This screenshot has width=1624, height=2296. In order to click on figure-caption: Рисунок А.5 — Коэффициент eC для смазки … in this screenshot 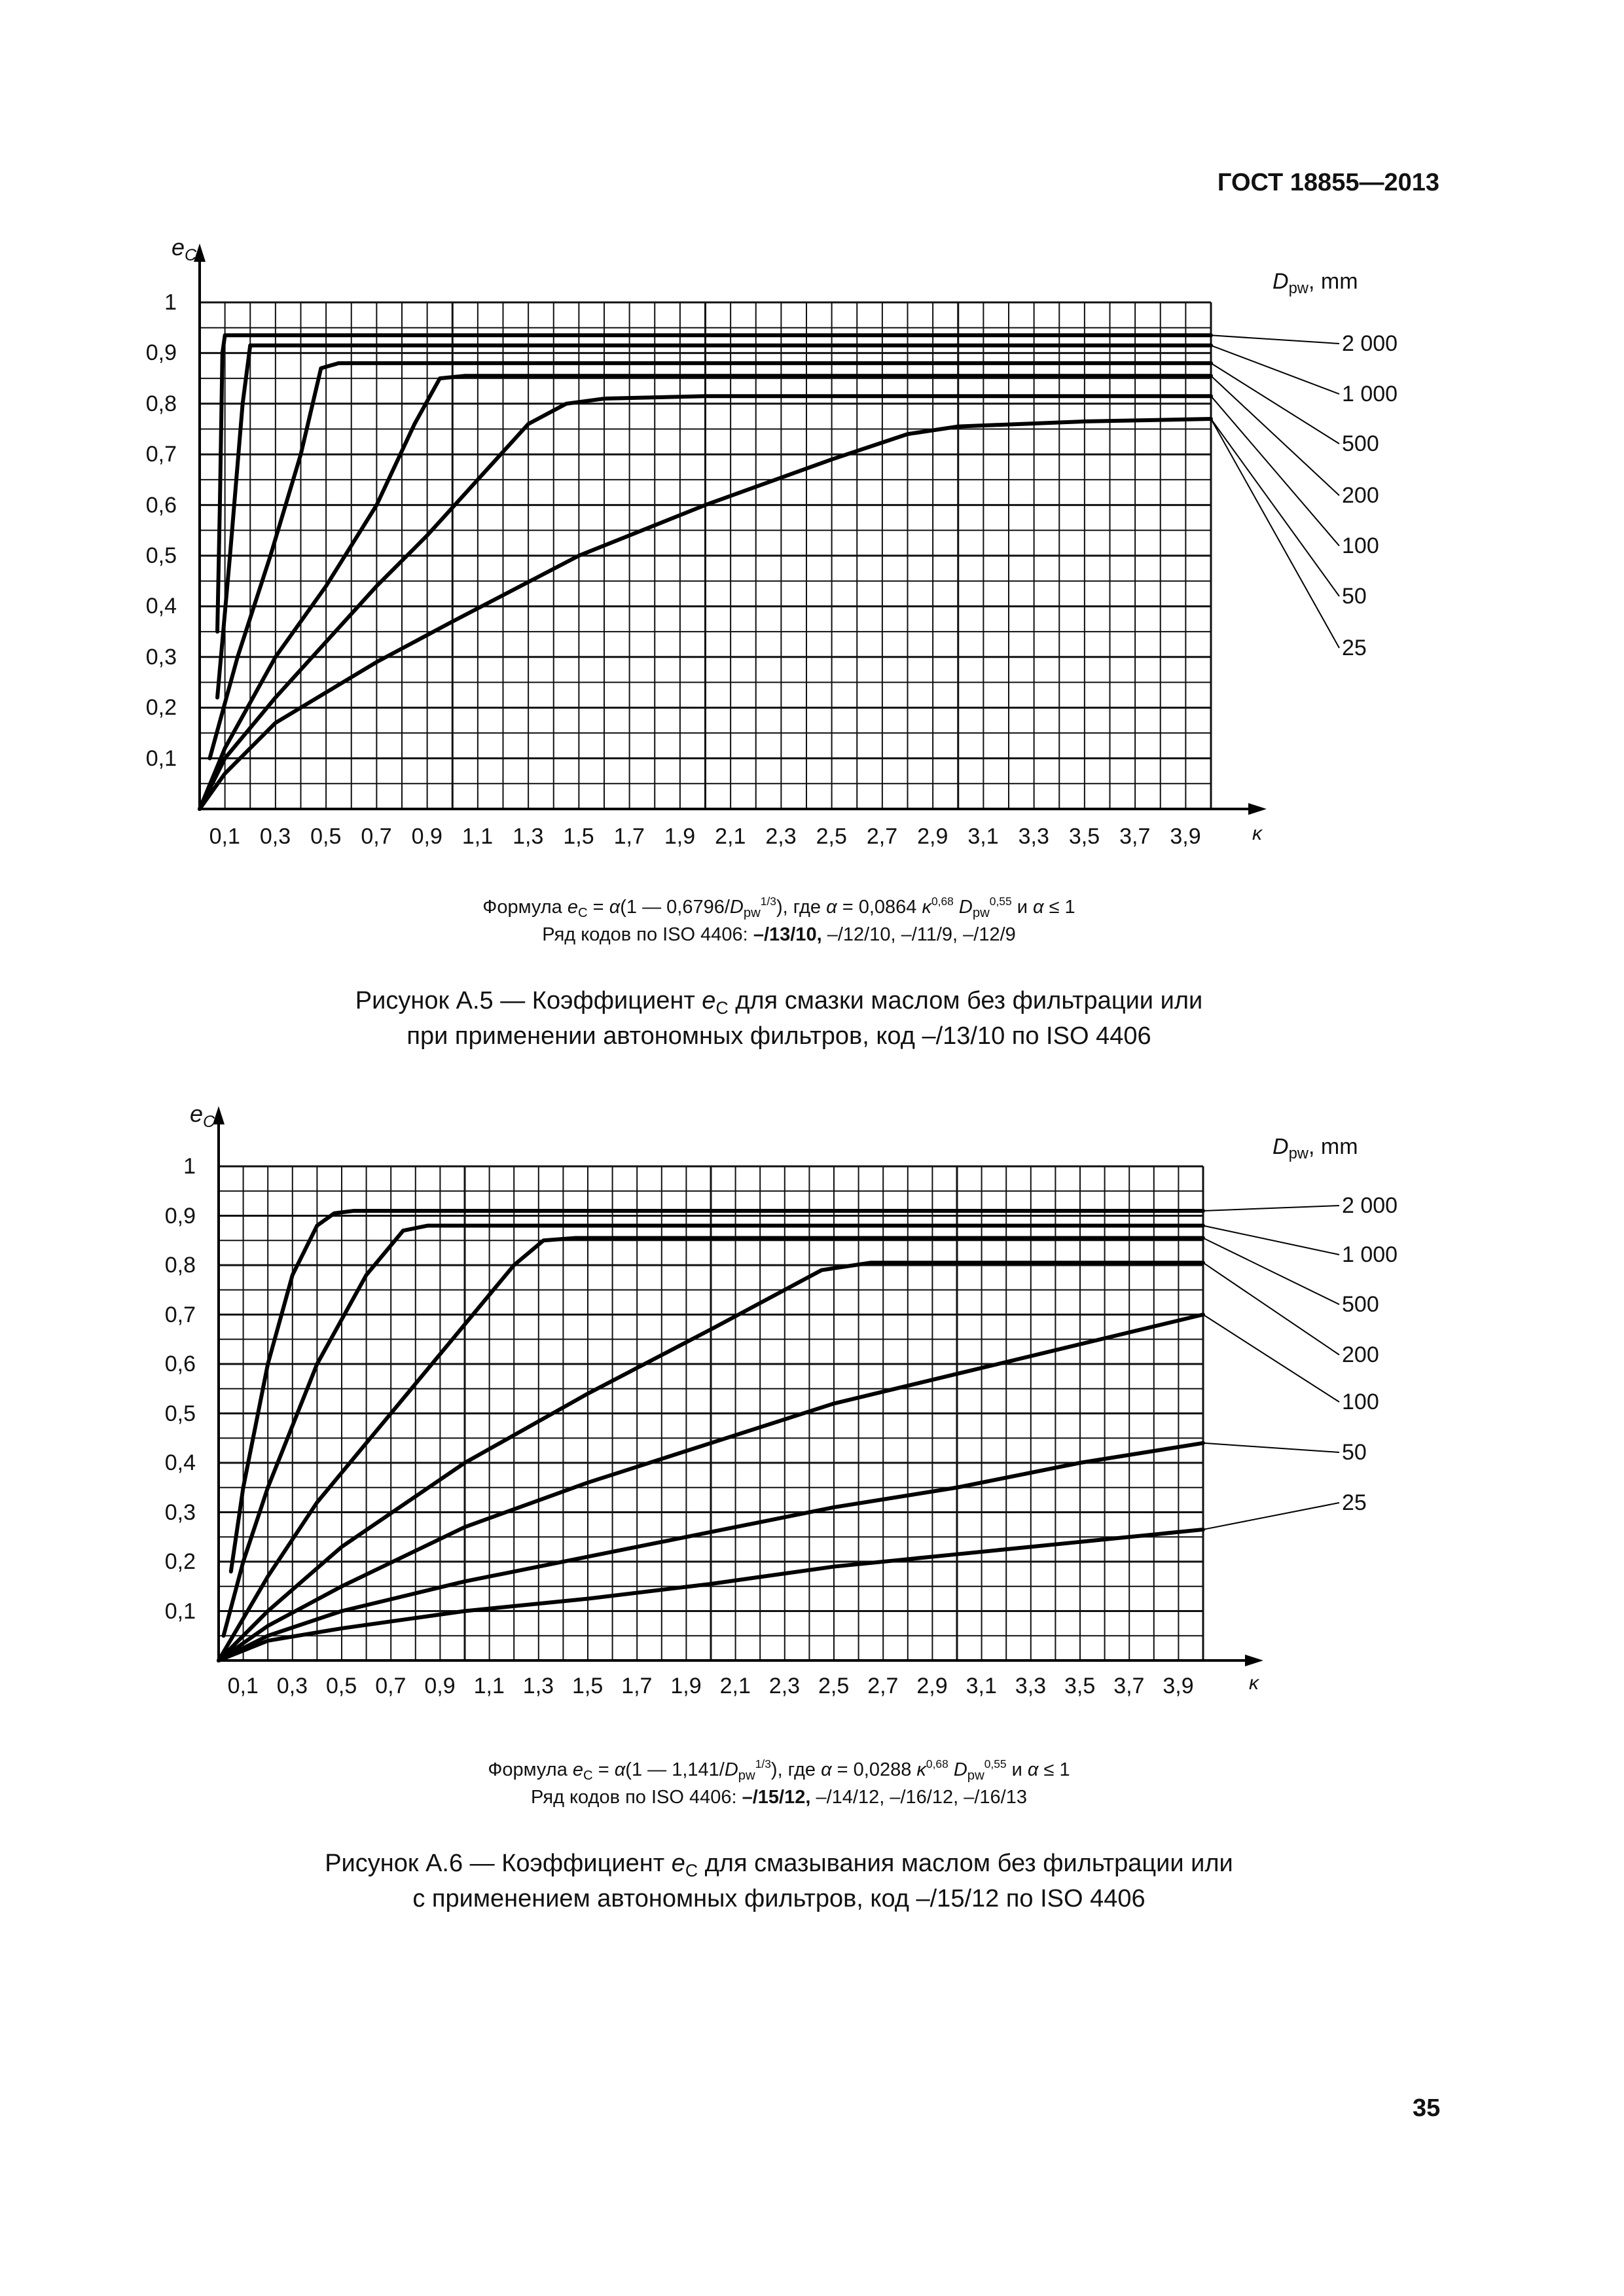, I will do `click(779, 1001)`.